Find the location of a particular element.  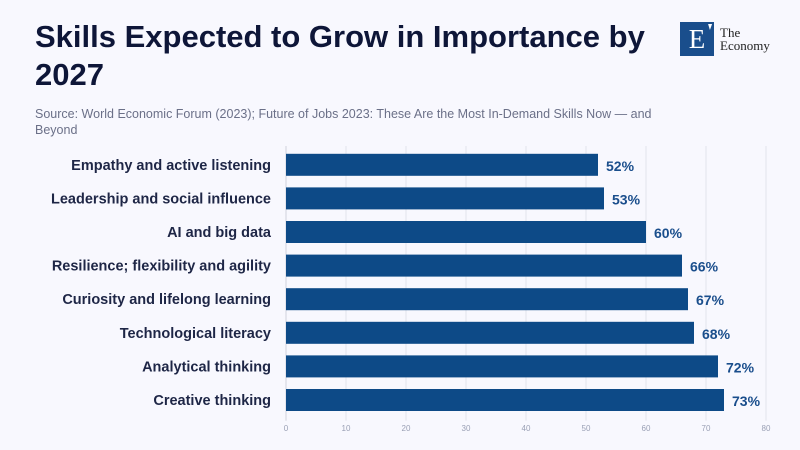

value-label: 68% is located at coordinates (716, 334).